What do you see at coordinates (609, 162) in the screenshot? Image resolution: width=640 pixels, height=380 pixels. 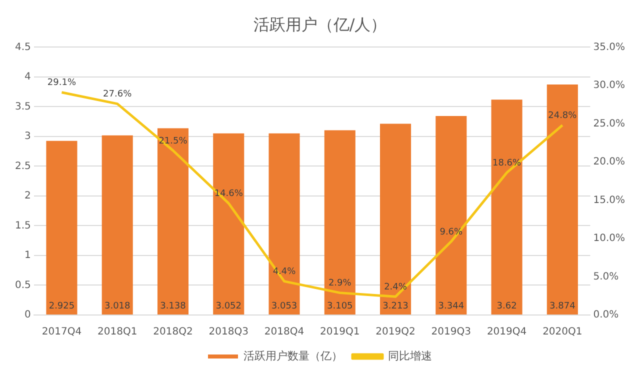 I see `y2-tick-label: 20.0%` at bounding box center [609, 162].